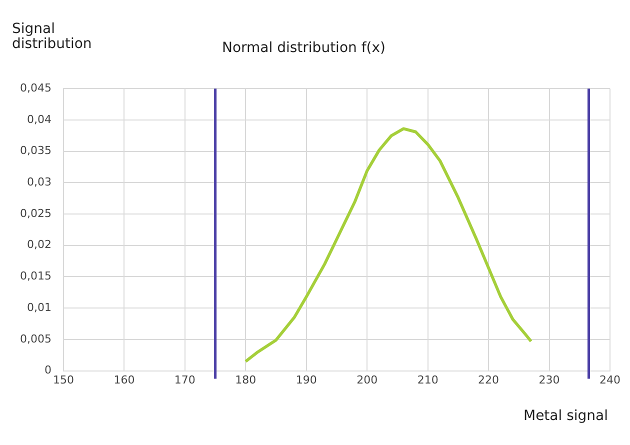 This screenshot has width=630, height=445. What do you see at coordinates (48, 370) in the screenshot?
I see `y-tick-label: 0` at bounding box center [48, 370].